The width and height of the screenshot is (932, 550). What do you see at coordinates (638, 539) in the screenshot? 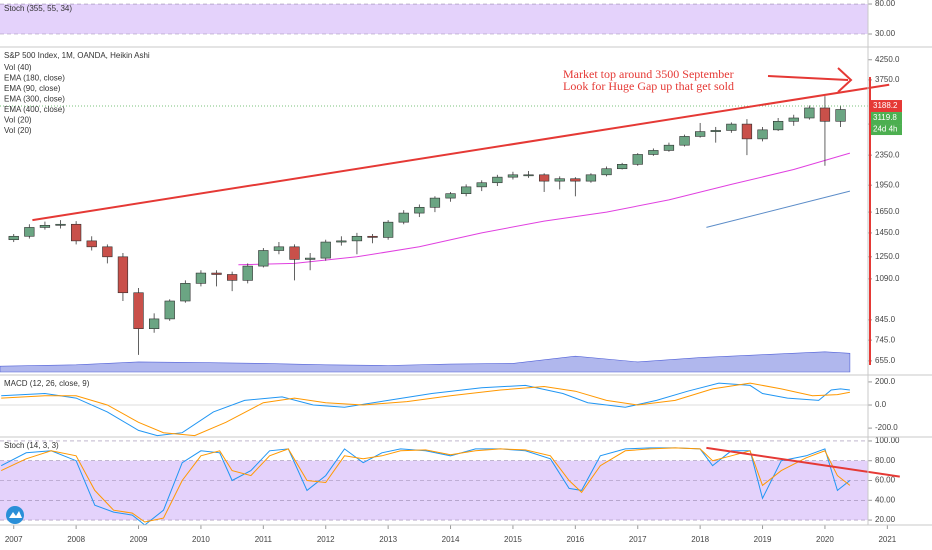
I see `x-tick-label: 2017` at bounding box center [638, 539].